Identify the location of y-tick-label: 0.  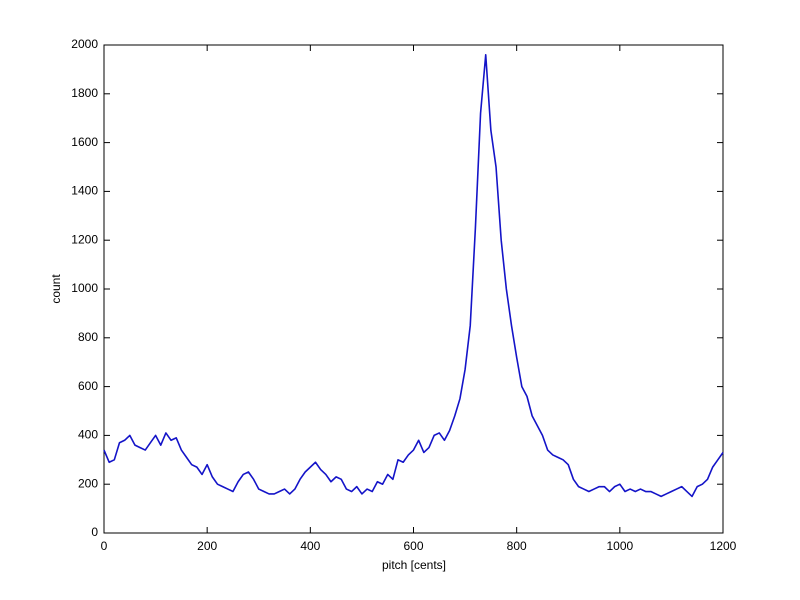
(94, 532).